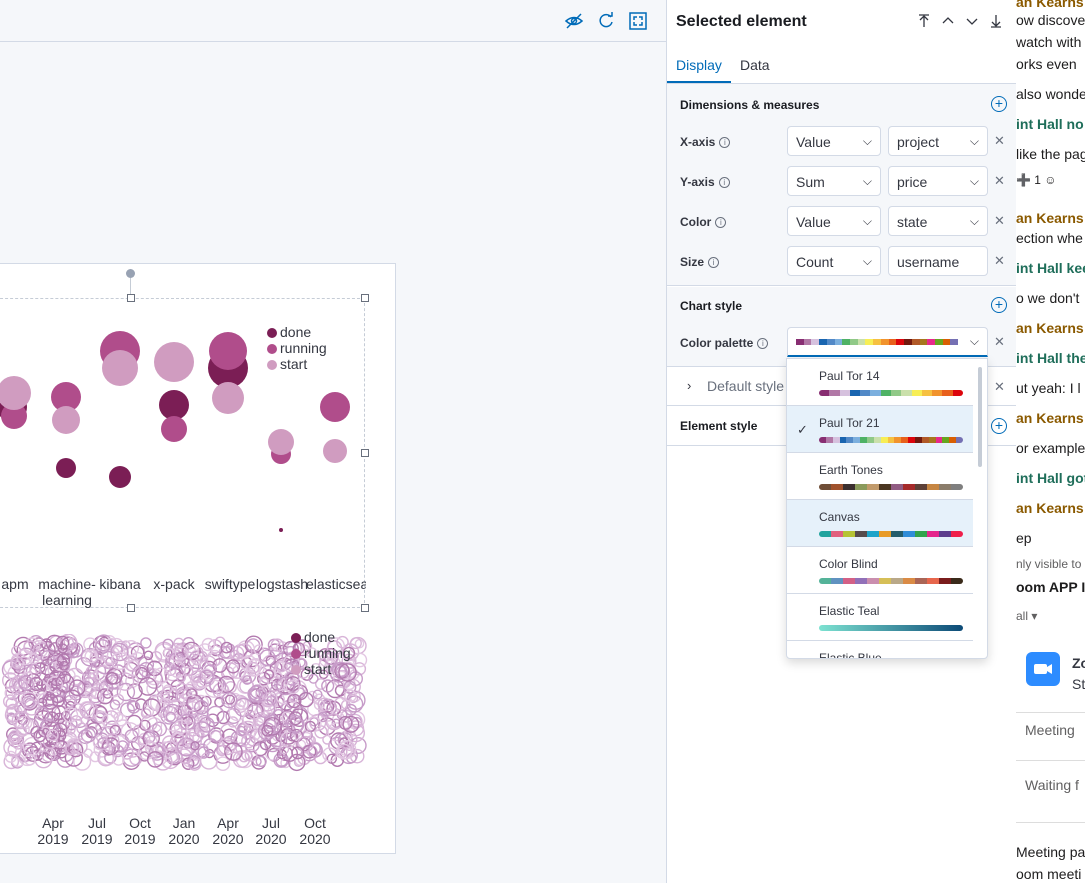 This screenshot has height=883, width=1085. Describe the element at coordinates (700, 262) in the screenshot. I see `size-label: Size i` at that location.